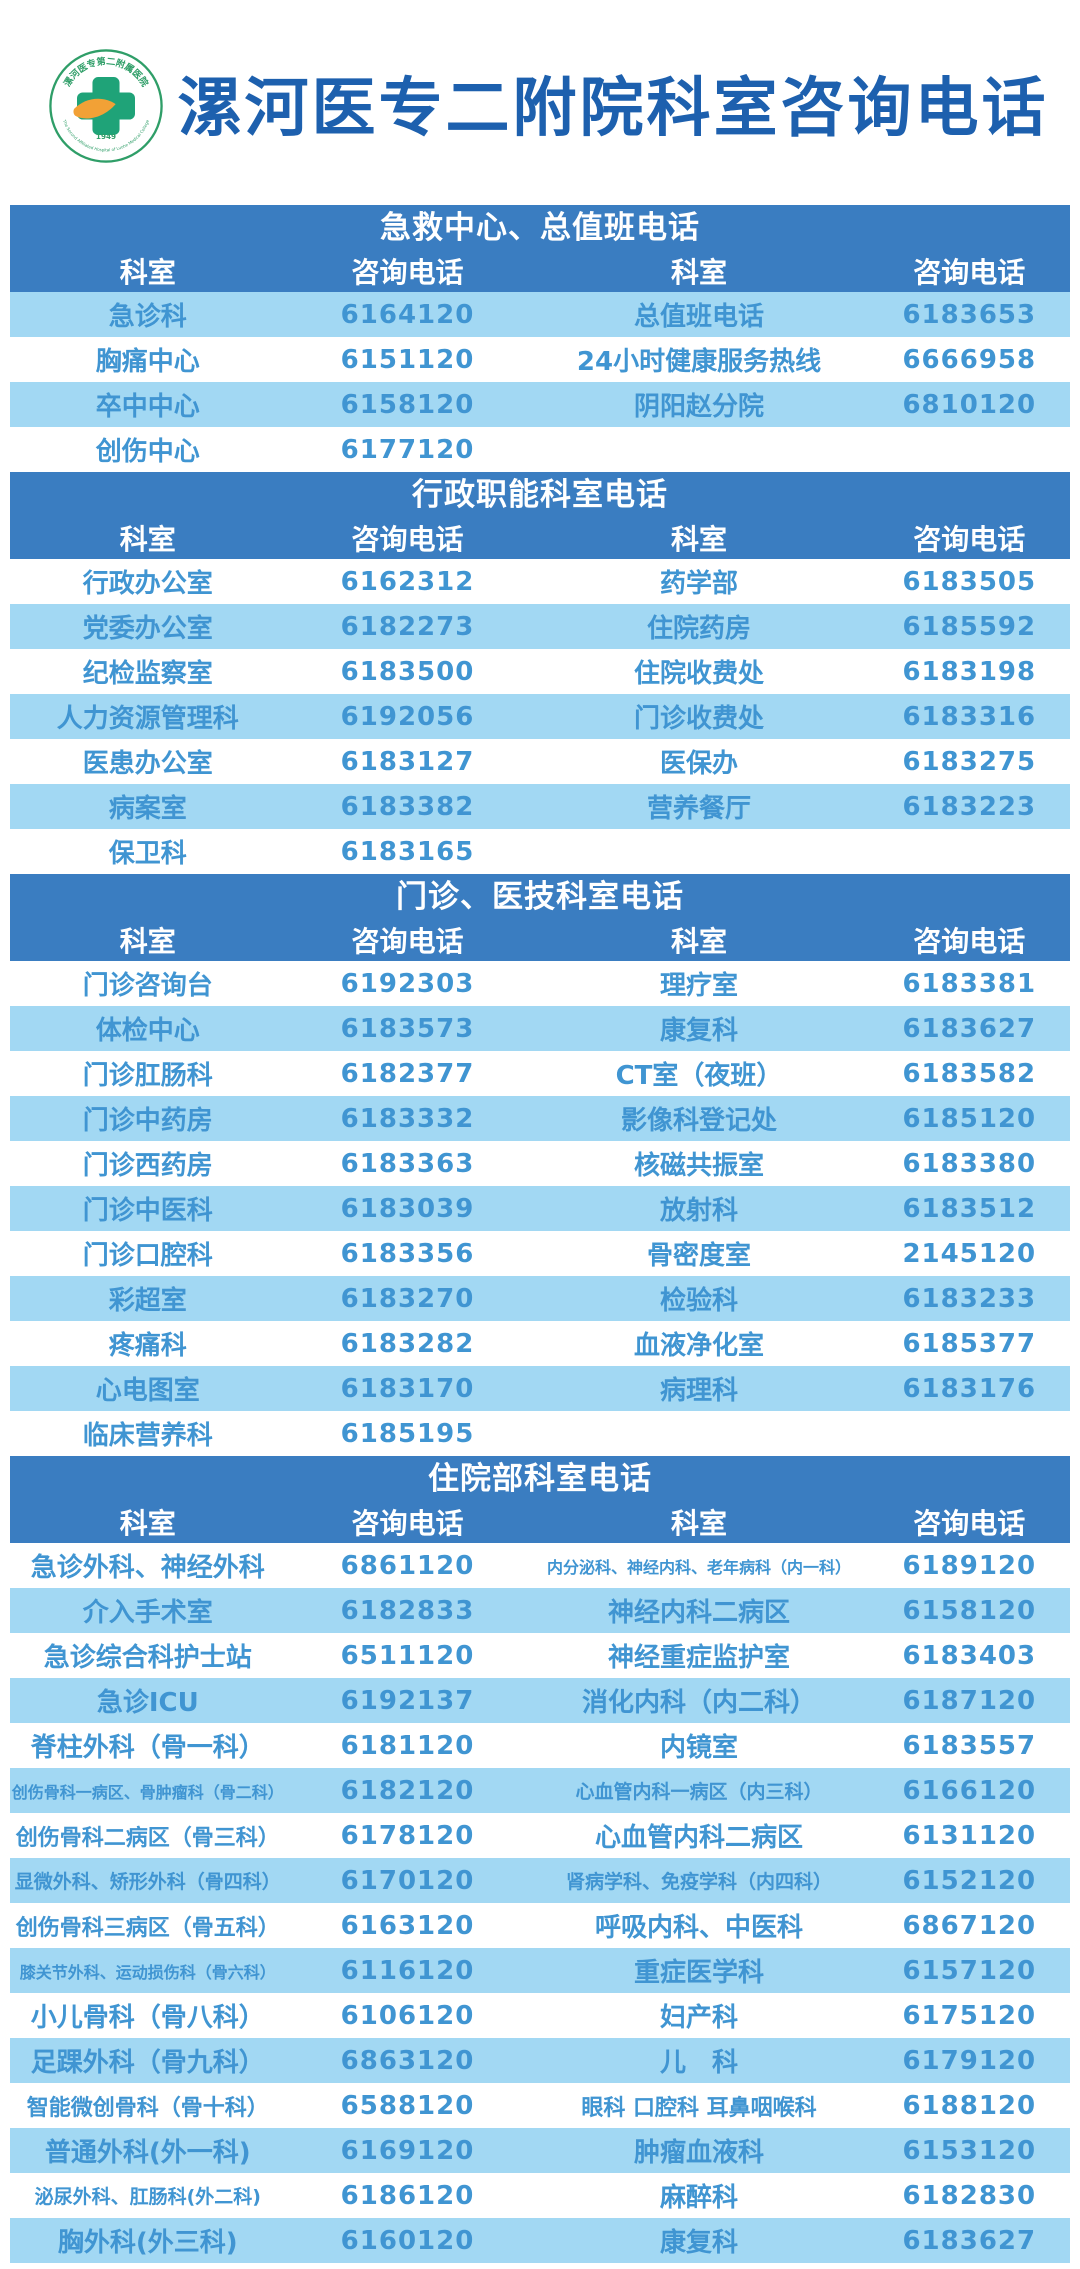 This screenshot has height=2269, width=1080. Describe the element at coordinates (407, 1565) in the screenshot. I see `phone-number: 6861120` at that location.